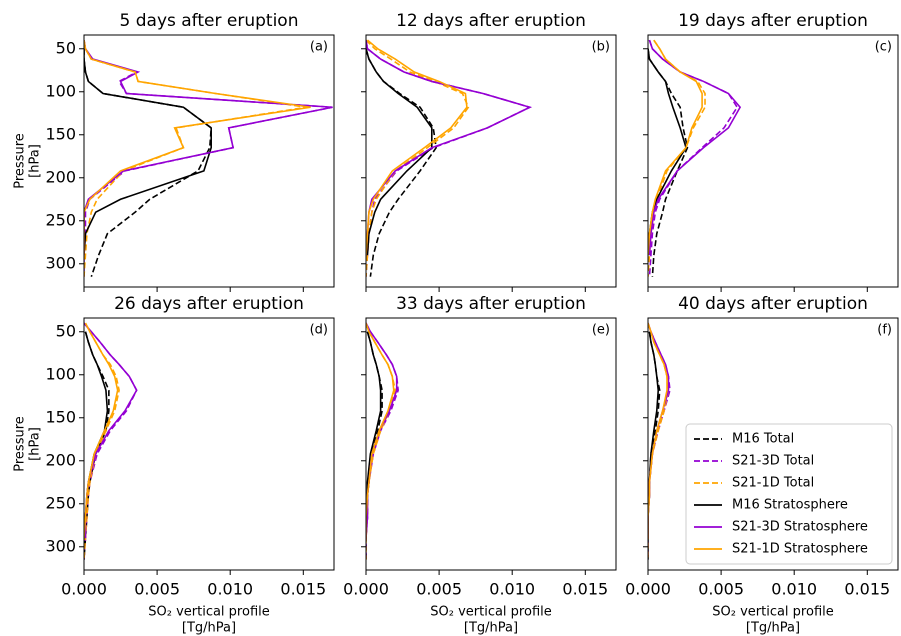  What do you see at coordinates (601, 47) in the screenshot?
I see `panel-label: (b)` at bounding box center [601, 47].